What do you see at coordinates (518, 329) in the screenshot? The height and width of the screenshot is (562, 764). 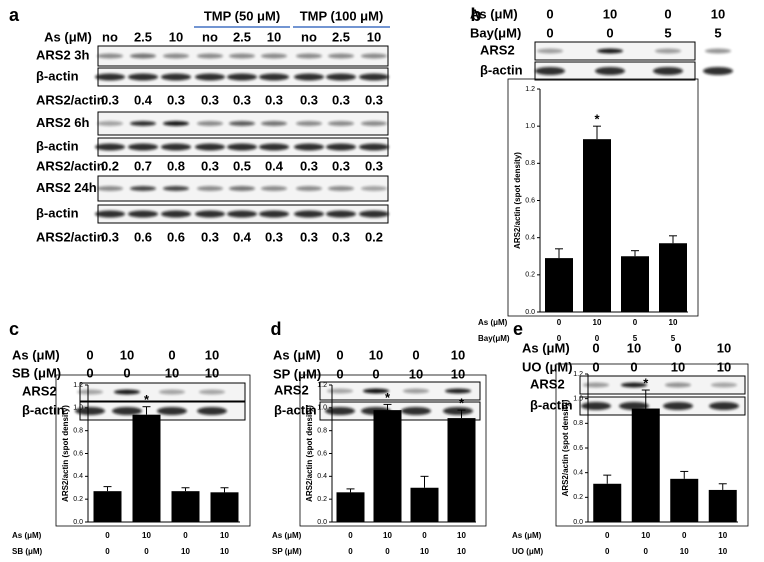 I see `panel-label: e` at bounding box center [518, 329].